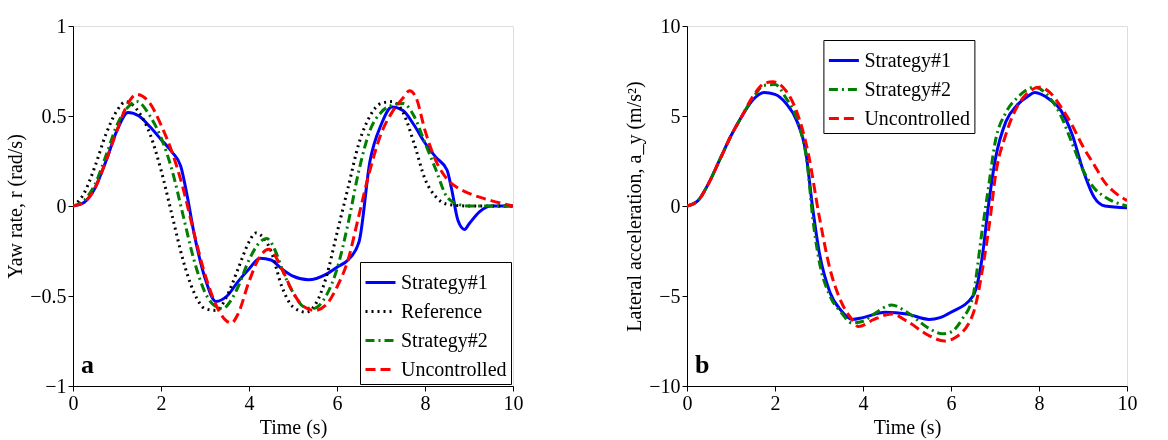 This screenshot has width=1168, height=440. Describe the element at coordinates (670, 295) in the screenshot. I see `y-tick-label: −5` at that location.